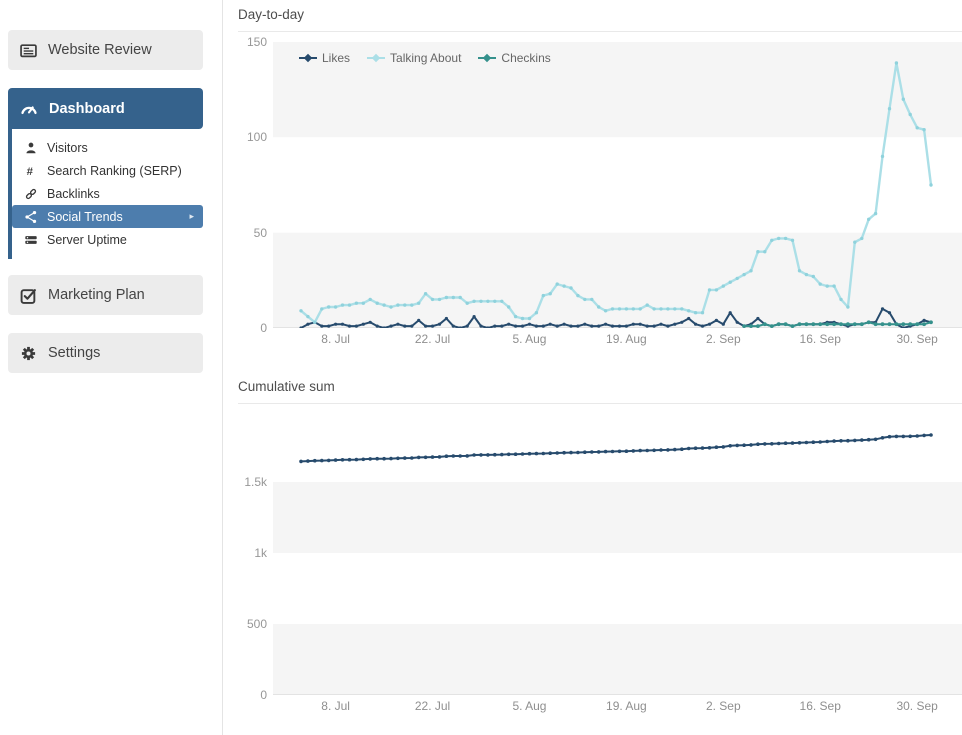 This screenshot has height=735, width=962. I want to click on y-axis-label: 50, so click(260, 232).